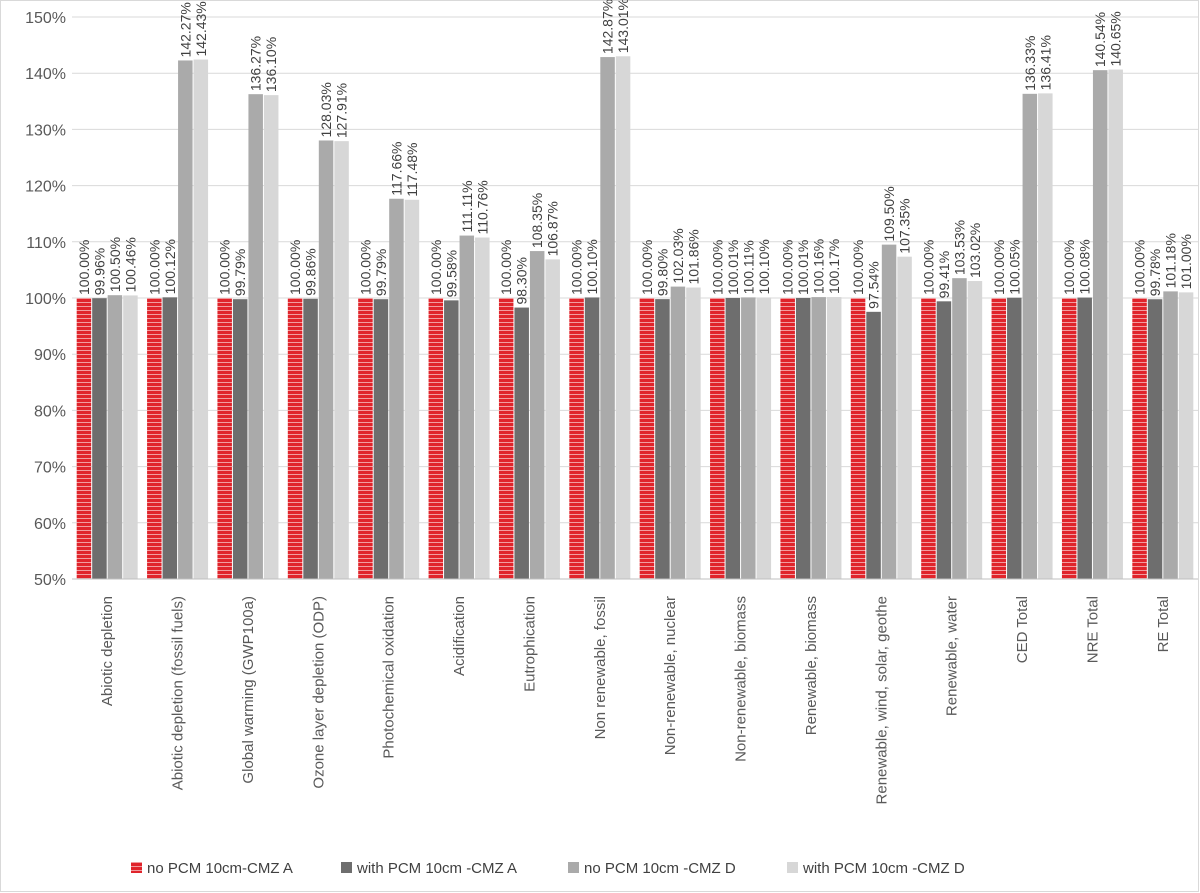  What do you see at coordinates (248, 690) in the screenshot?
I see `category-label: Global warming (GWP100a)` at bounding box center [248, 690].